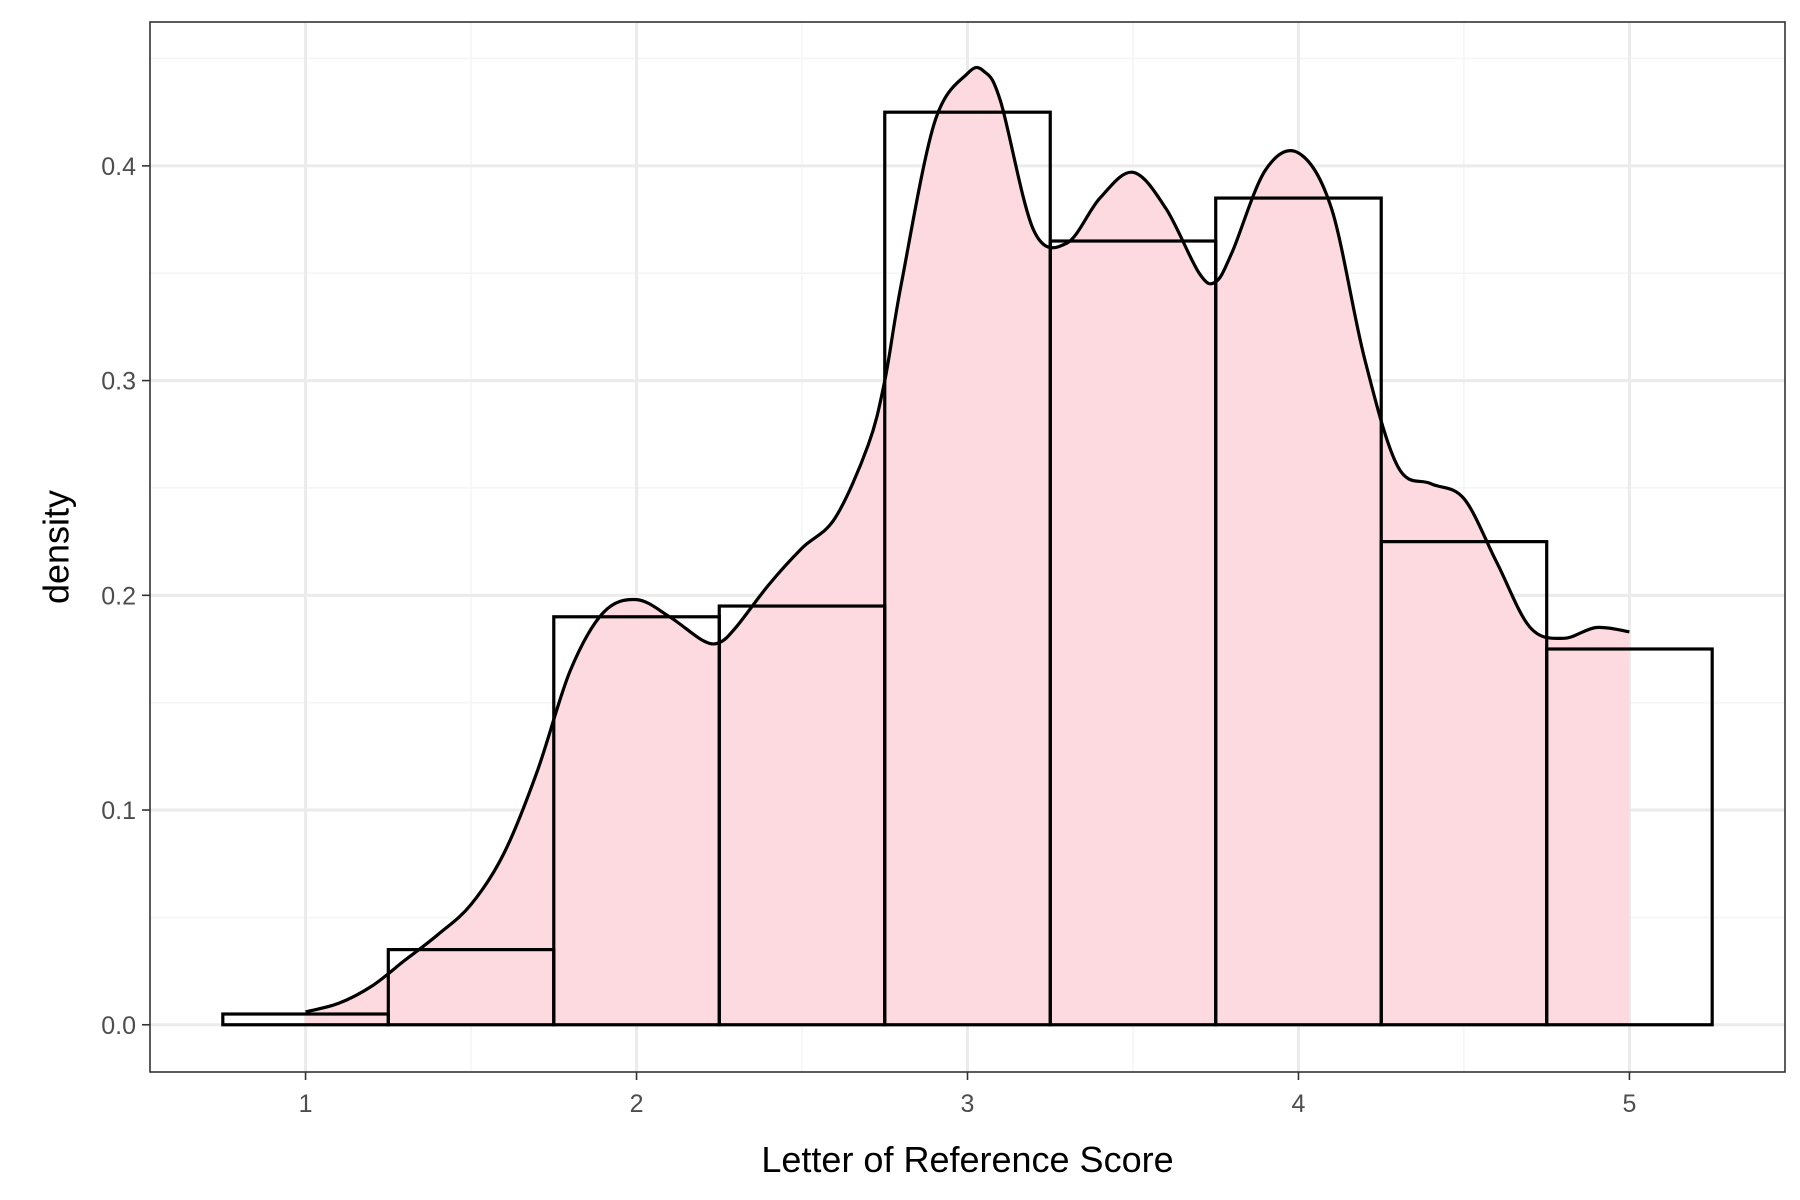  I want to click on x-axis-title: Letter of Reference Score, so click(967, 1159).